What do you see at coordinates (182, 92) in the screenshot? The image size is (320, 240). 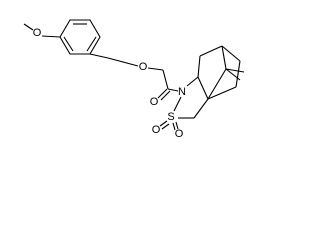 I see `atom-label: N` at bounding box center [182, 92].